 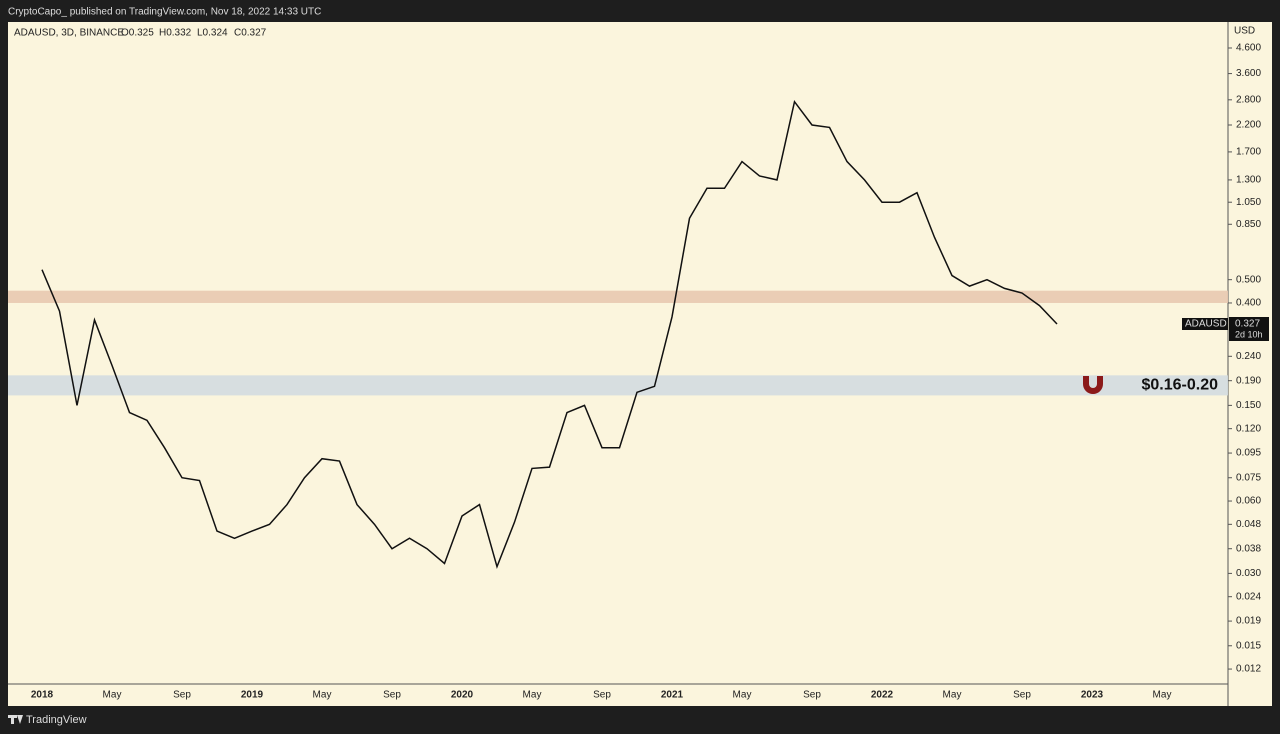 What do you see at coordinates (1248, 279) in the screenshot?
I see `y-tick-label: 0.500` at bounding box center [1248, 279].